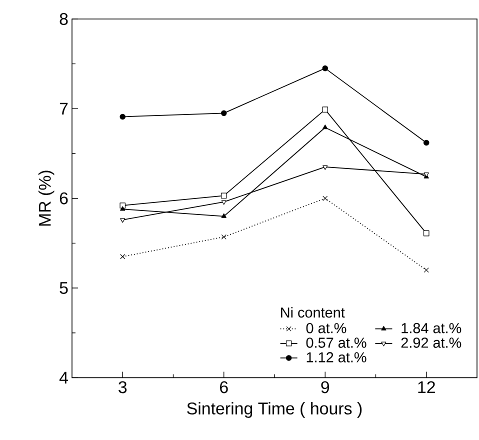  I want to click on legend-label: 2.92 at.%, so click(431, 343).